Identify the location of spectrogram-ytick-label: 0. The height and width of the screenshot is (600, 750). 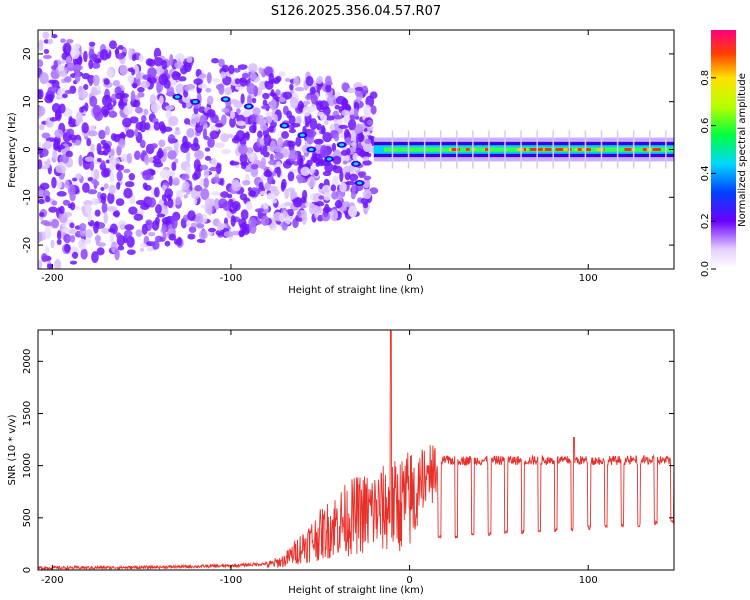
(27, 149).